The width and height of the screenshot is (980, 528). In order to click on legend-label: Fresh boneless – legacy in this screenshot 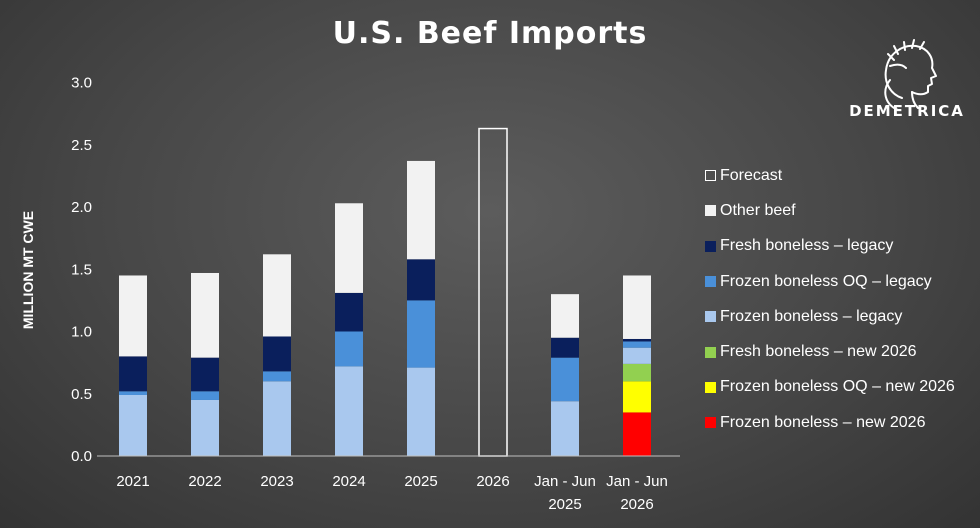, I will do `click(807, 246)`.